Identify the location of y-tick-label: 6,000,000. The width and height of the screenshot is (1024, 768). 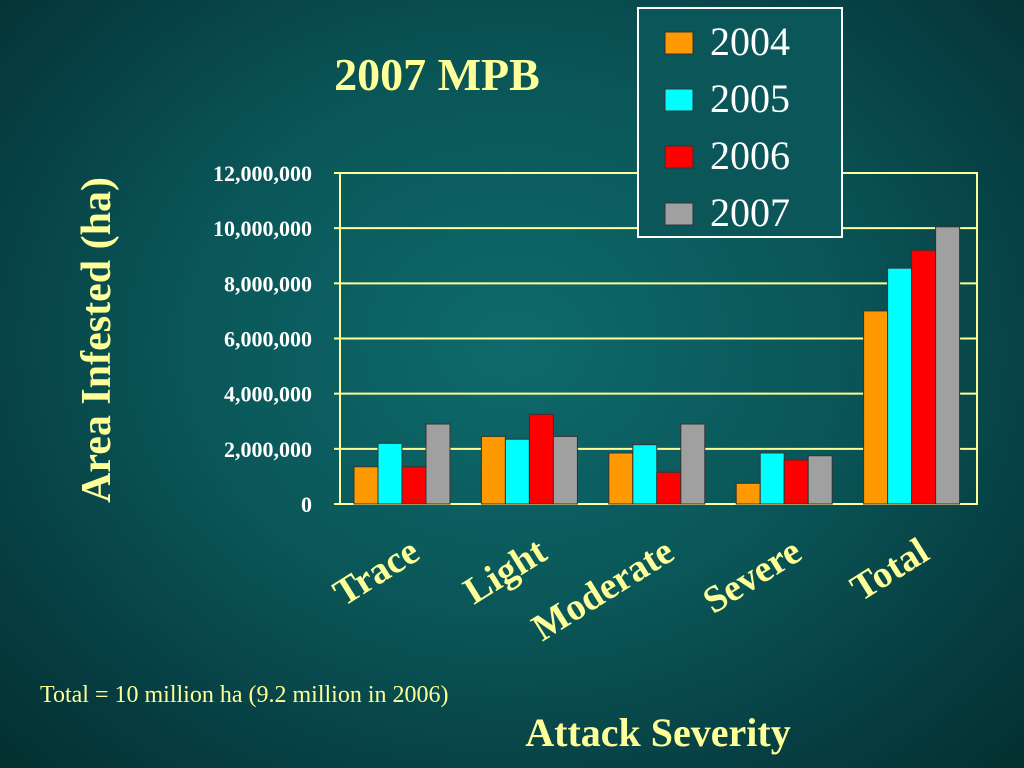
(268, 339).